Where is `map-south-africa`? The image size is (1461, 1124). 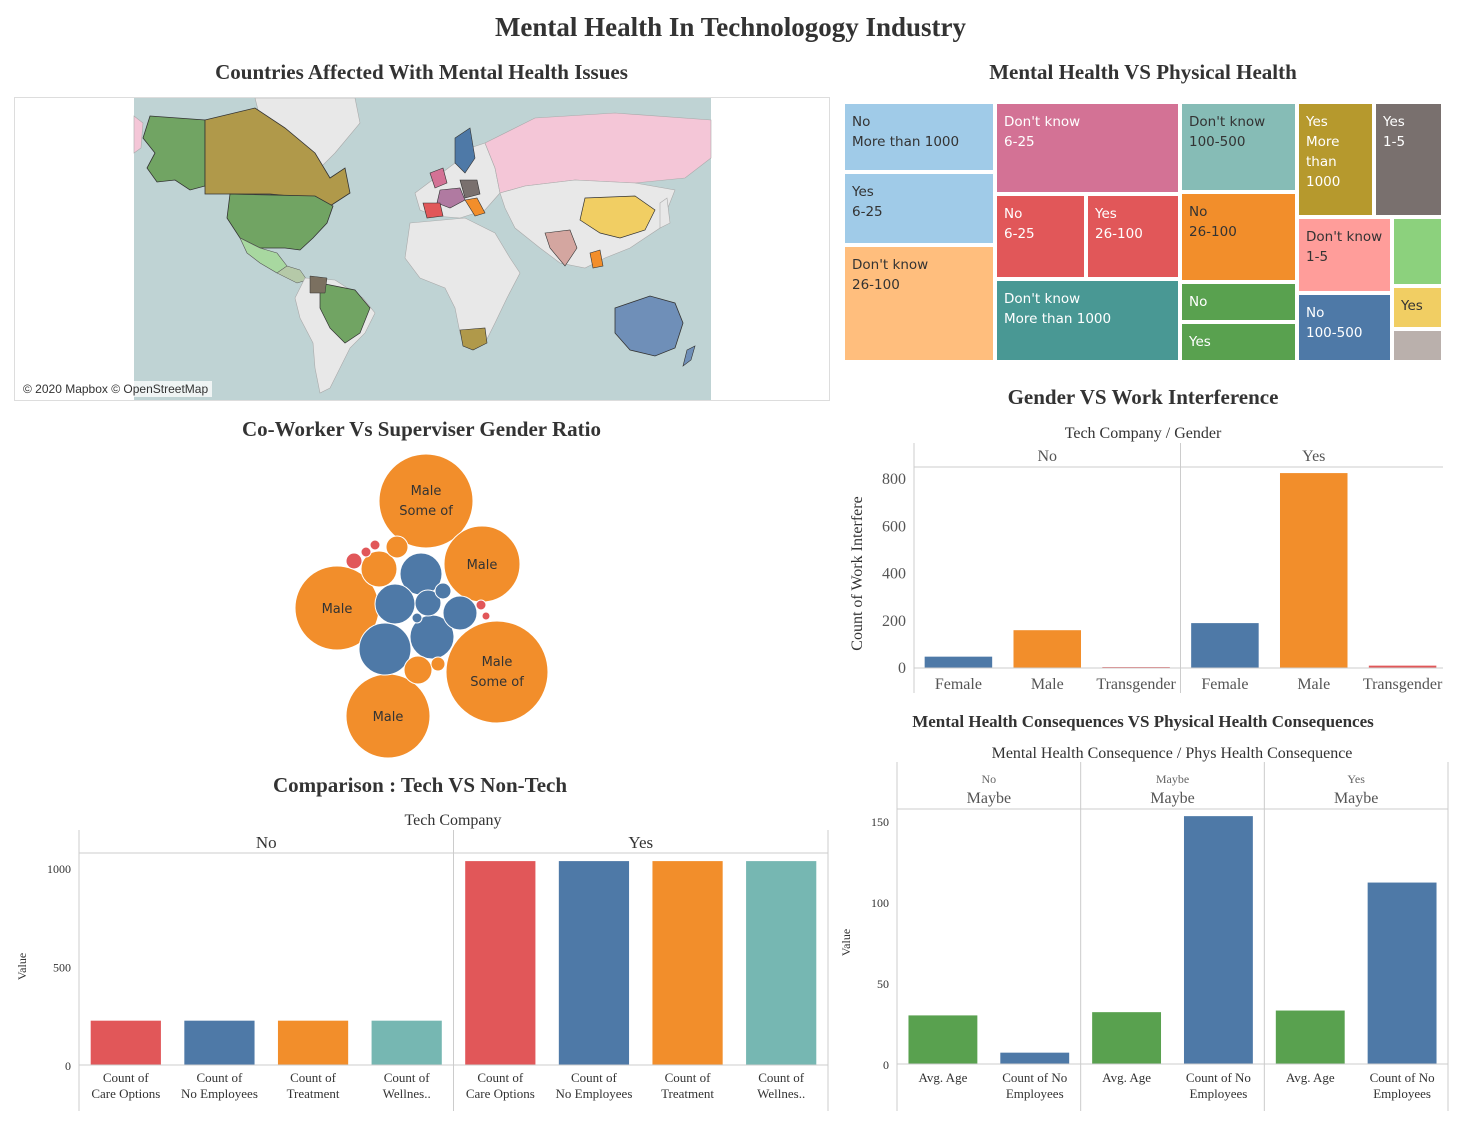
map-south-africa is located at coordinates (473, 339).